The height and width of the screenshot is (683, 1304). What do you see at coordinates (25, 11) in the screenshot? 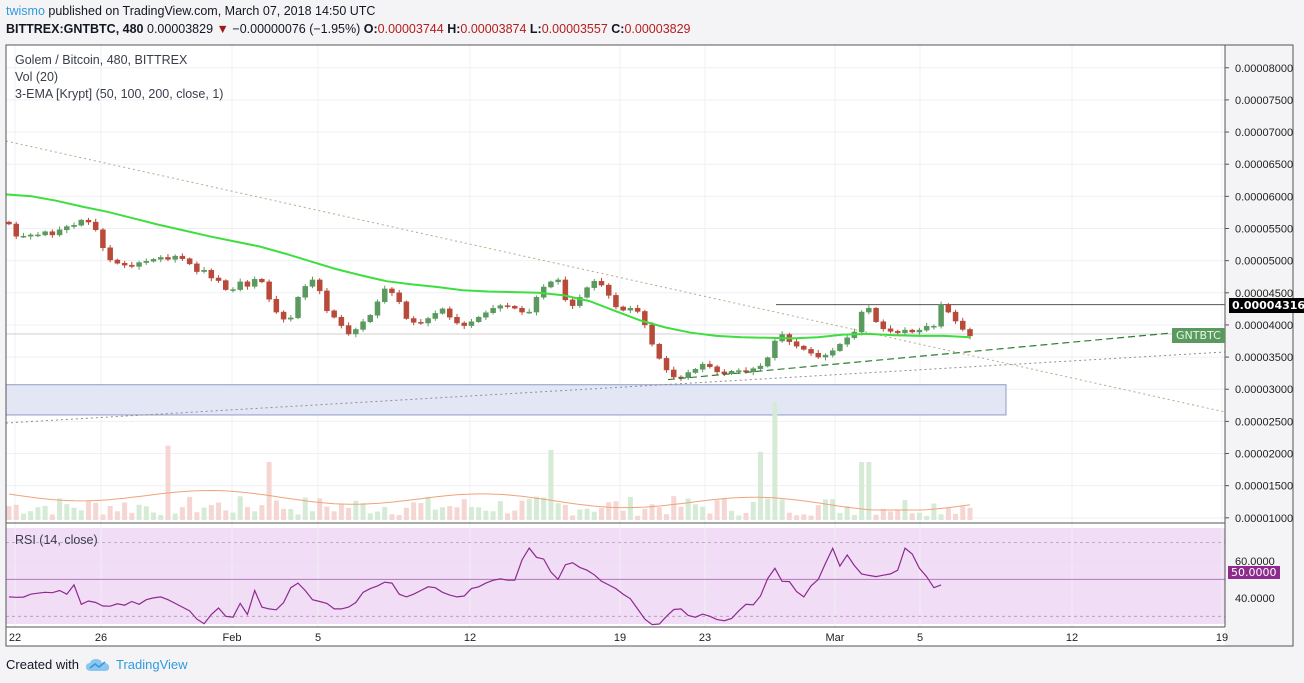
I see `author-link: twismo` at bounding box center [25, 11].